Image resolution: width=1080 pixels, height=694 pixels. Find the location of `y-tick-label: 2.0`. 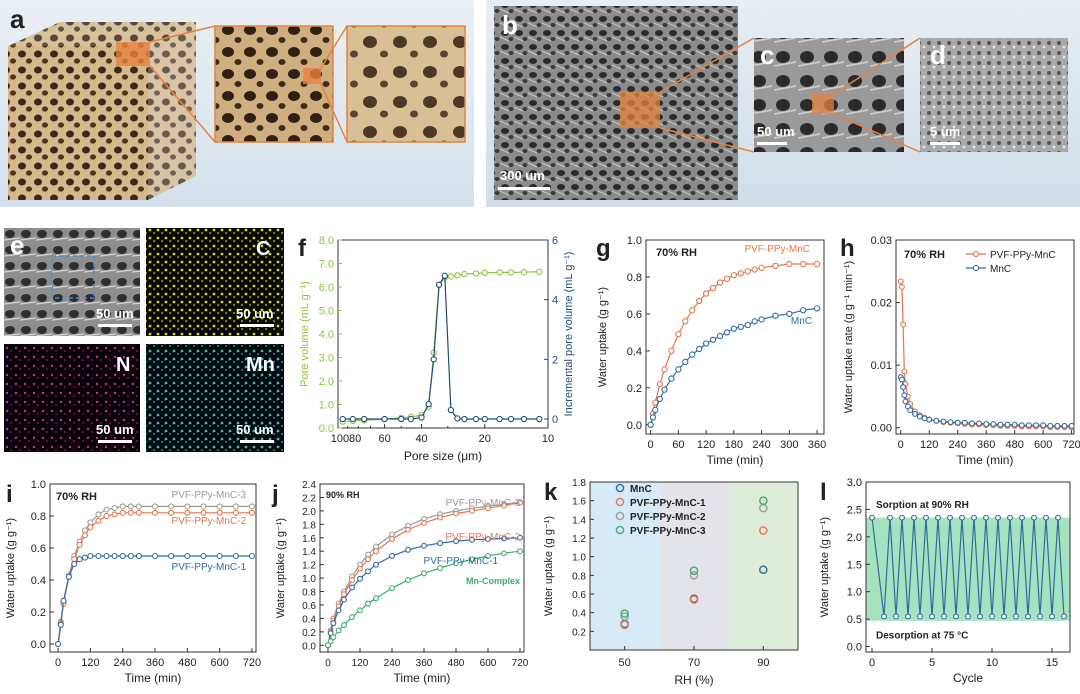

y-tick-label: 2.0 is located at coordinates (309, 512).